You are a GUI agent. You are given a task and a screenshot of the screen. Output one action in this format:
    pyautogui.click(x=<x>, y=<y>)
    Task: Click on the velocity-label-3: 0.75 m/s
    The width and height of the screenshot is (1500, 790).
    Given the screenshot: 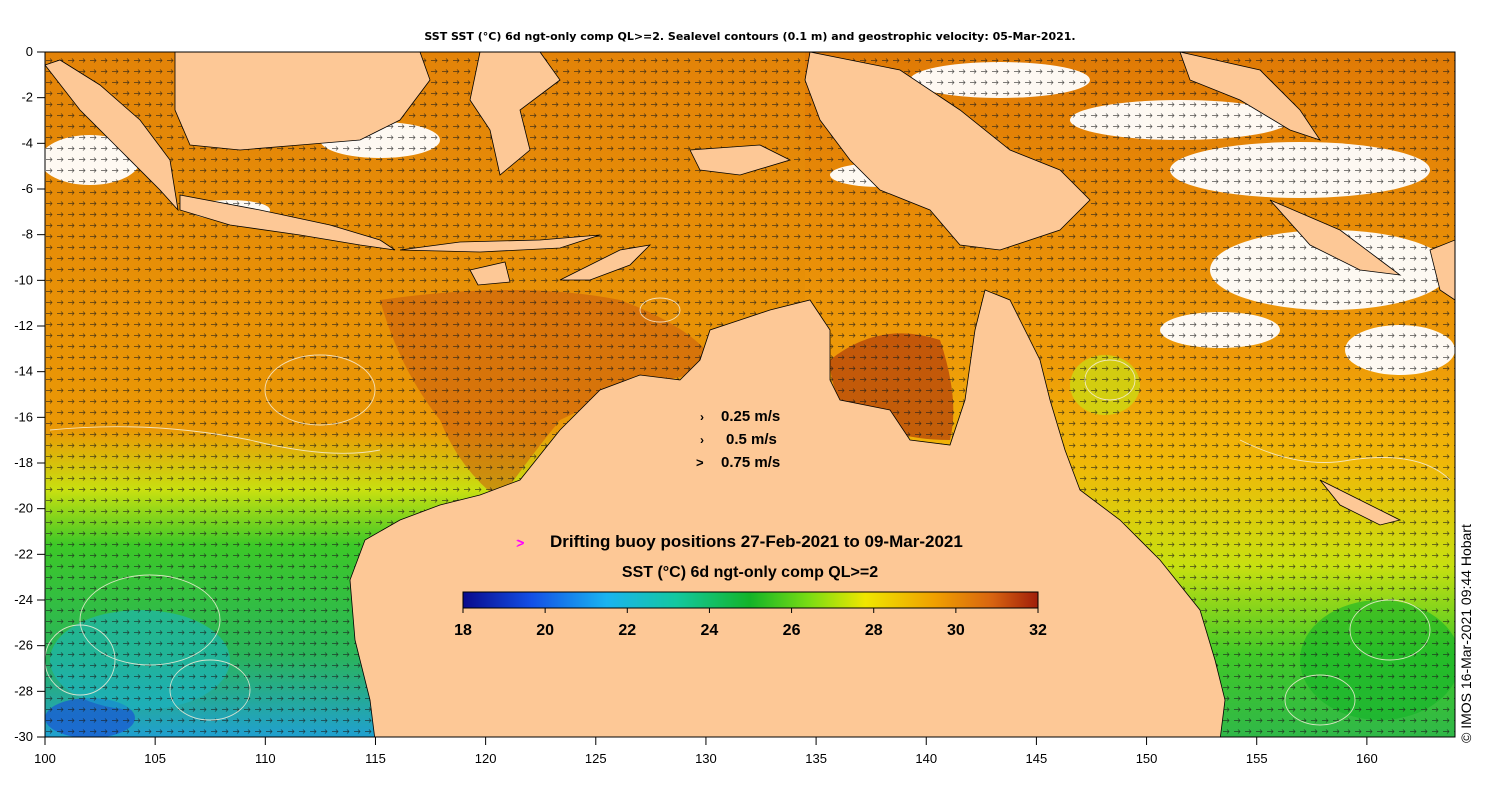 What is the action you would take?
    pyautogui.click(x=750, y=462)
    